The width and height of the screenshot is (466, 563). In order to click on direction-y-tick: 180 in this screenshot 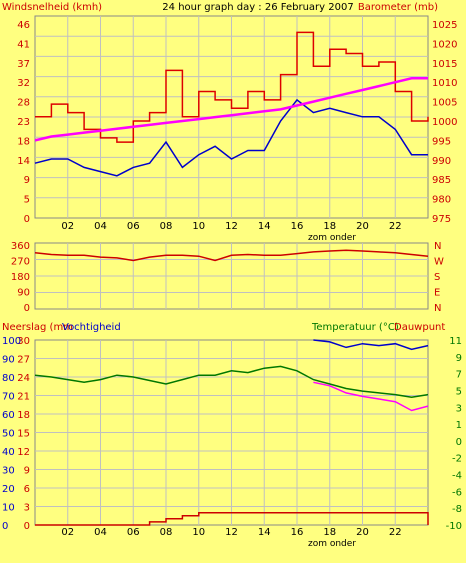, I will do `click(20, 277)`.